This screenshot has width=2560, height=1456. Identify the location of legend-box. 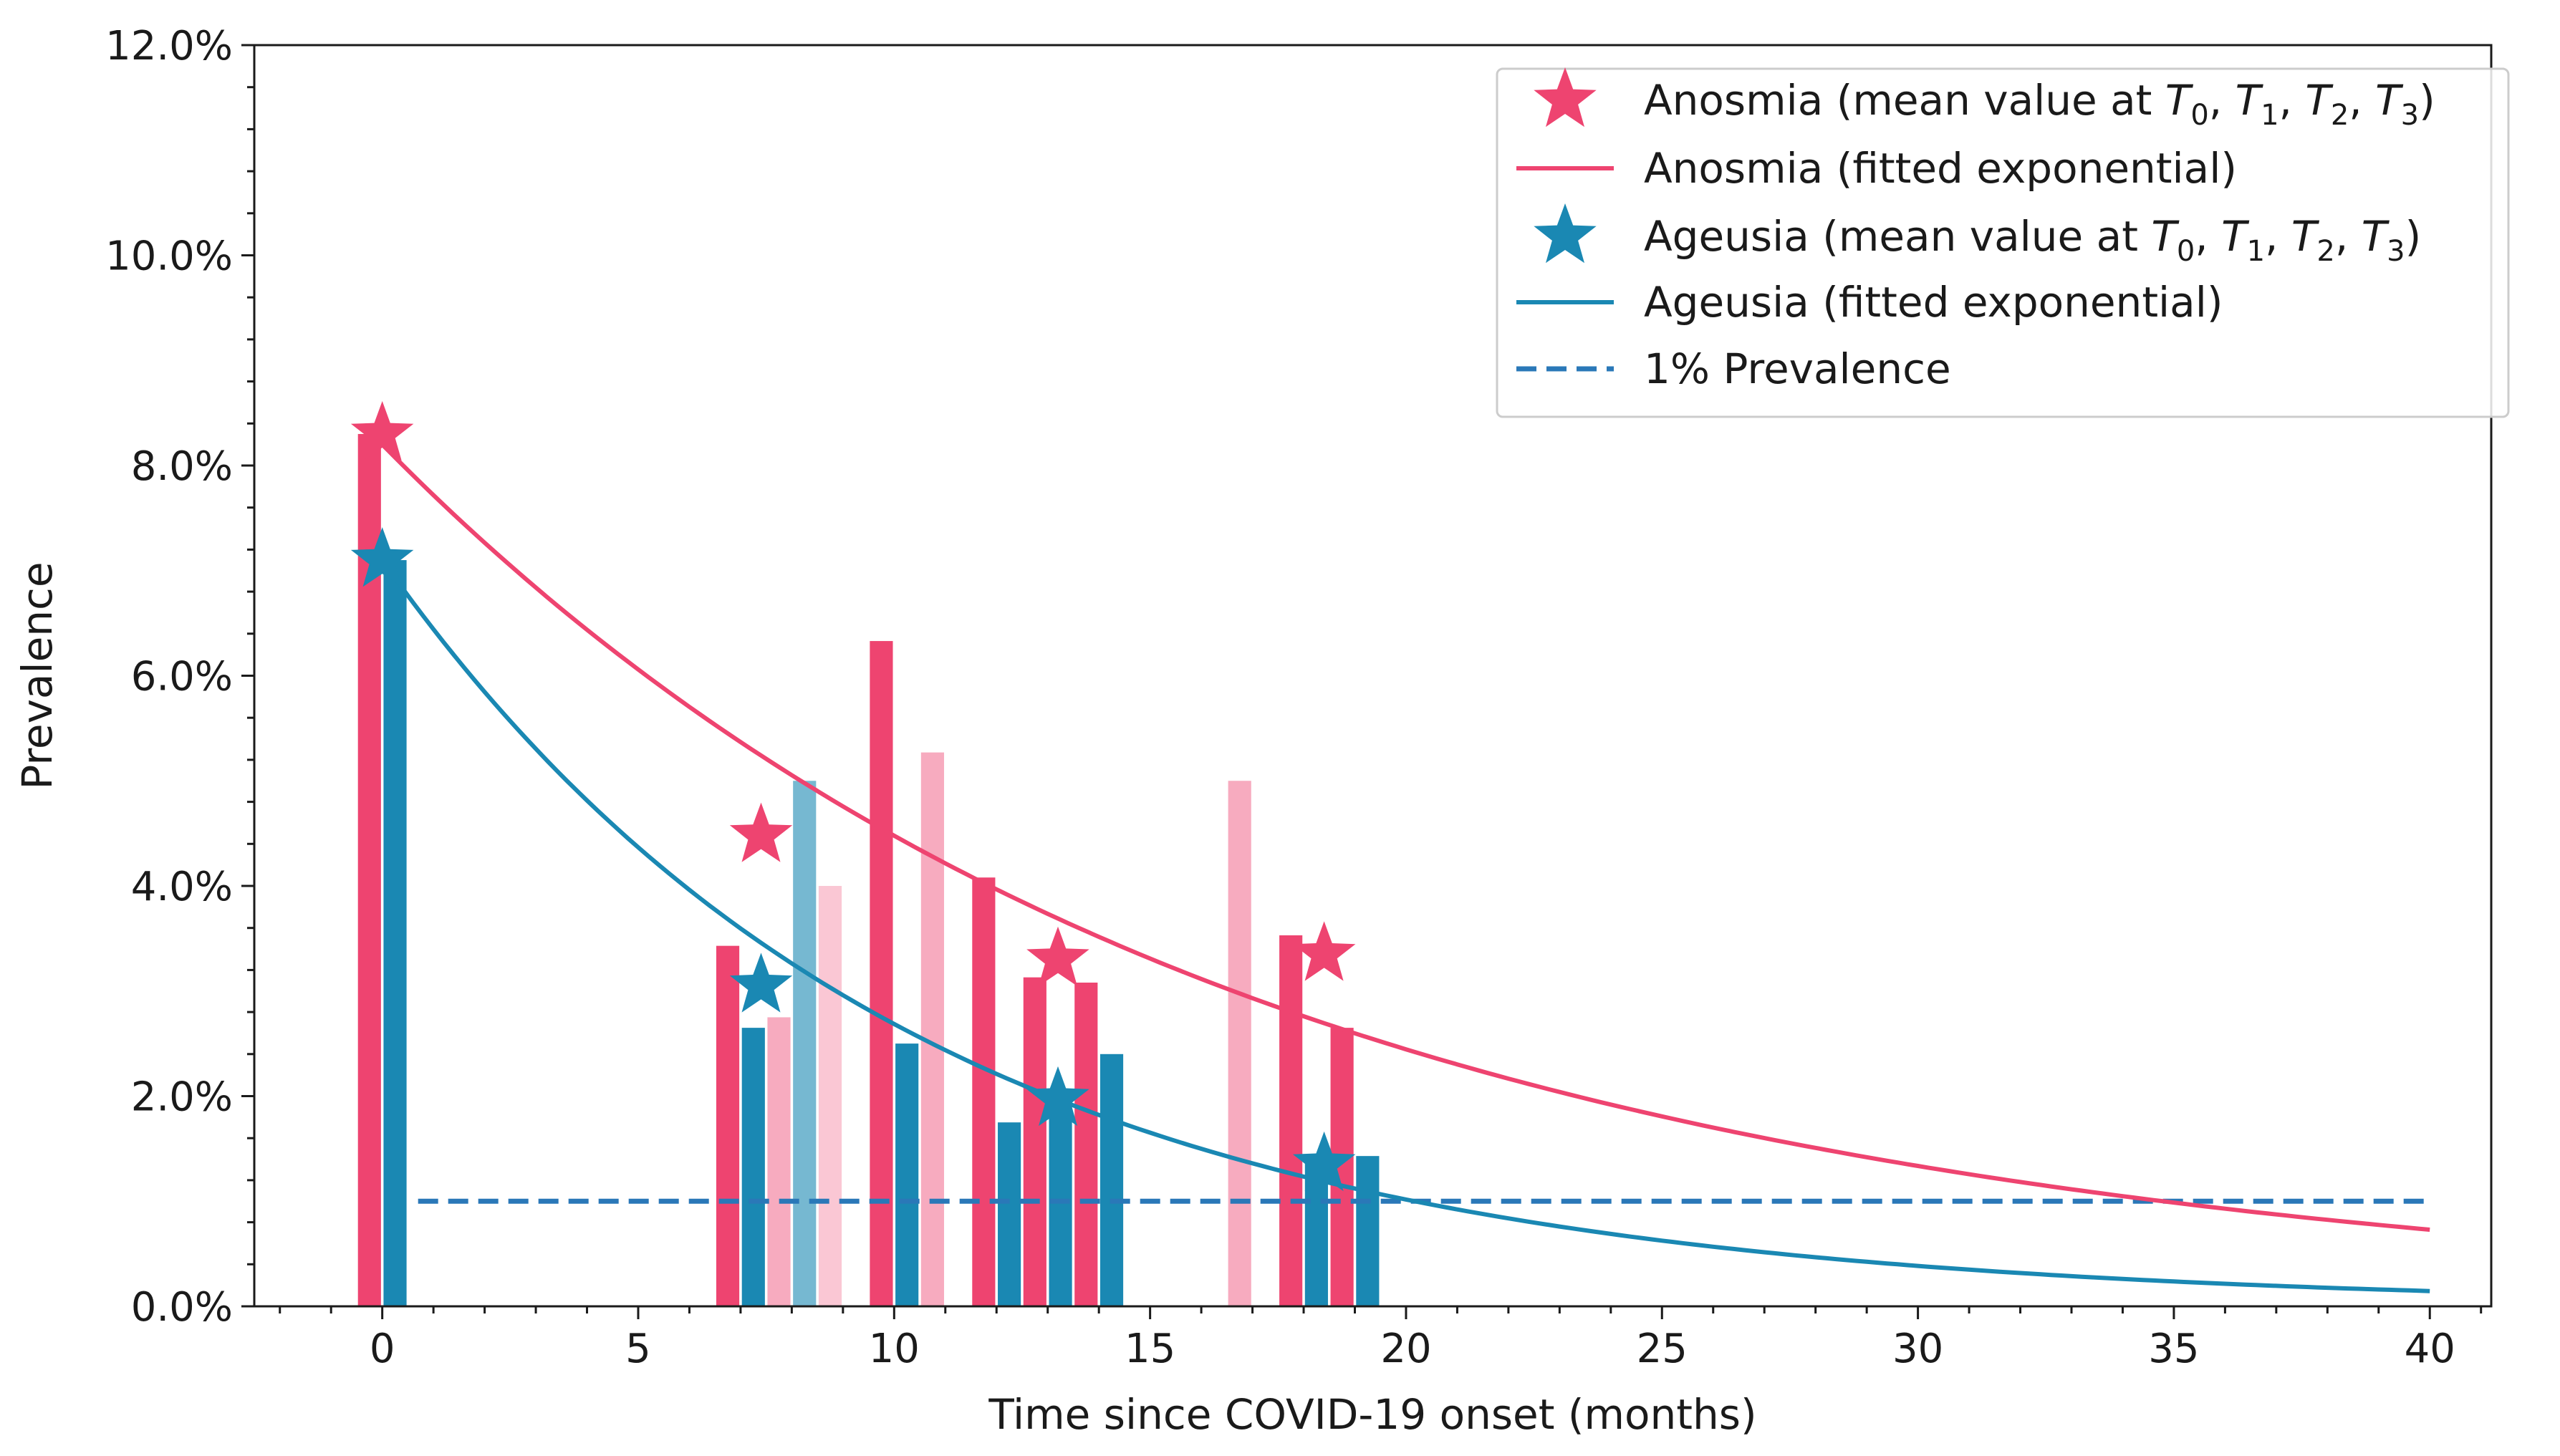
(2003, 242).